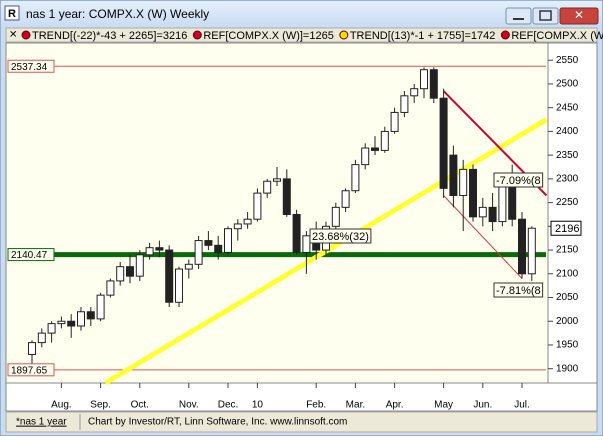 The image size is (603, 441). What do you see at coordinates (61, 405) in the screenshot?
I see `x-tick-label: Aug.` at bounding box center [61, 405].